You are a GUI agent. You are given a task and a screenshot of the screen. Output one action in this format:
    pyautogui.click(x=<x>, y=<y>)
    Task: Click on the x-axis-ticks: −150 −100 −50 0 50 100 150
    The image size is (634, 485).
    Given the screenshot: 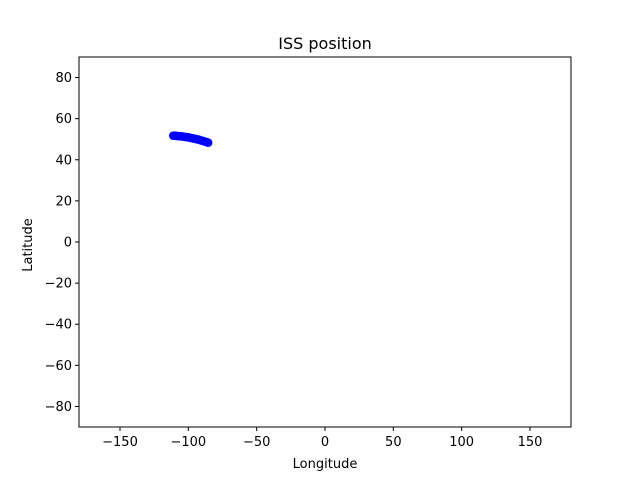 What is the action you would take?
    pyautogui.click(x=322, y=438)
    